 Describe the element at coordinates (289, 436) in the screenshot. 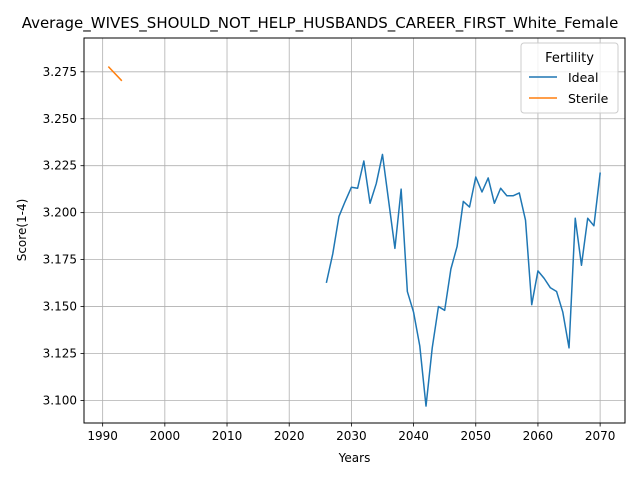

I see `x-tick-label: 2020` at that location.